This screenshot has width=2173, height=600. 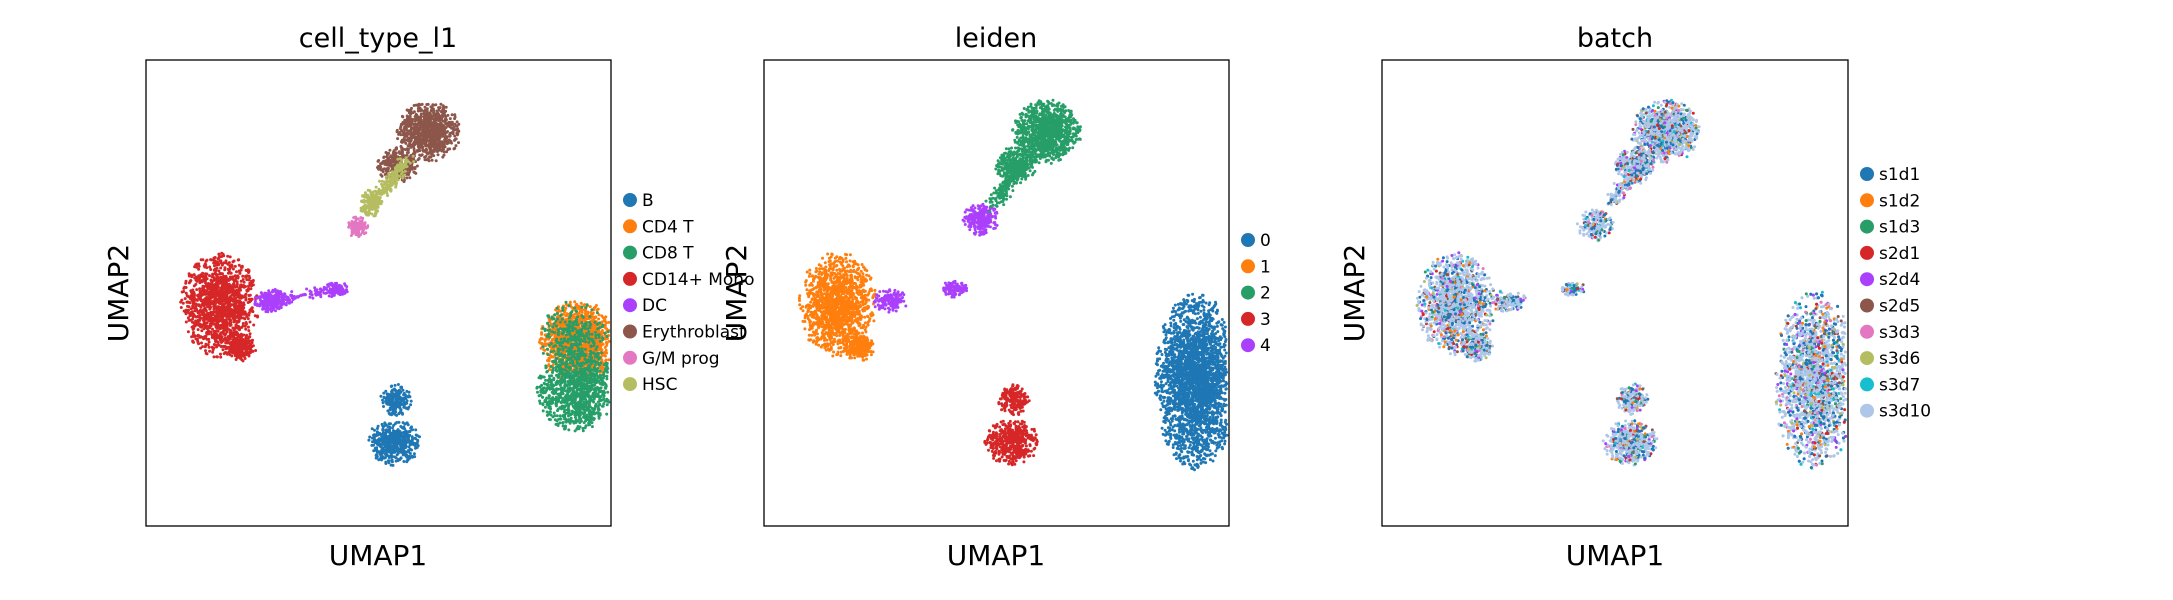 What do you see at coordinates (378, 38) in the screenshot?
I see `panel-title: cell_type_l1` at bounding box center [378, 38].